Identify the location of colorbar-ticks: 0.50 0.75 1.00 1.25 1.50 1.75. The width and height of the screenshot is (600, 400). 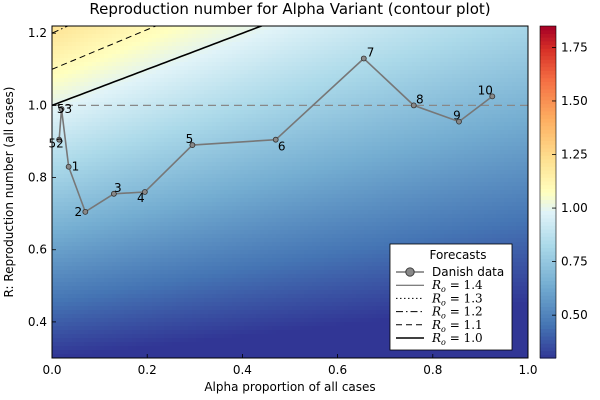
(570, 181).